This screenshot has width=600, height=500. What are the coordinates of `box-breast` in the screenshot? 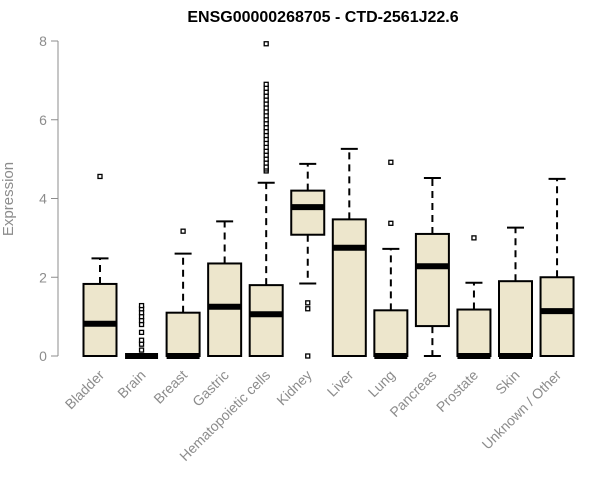 It's located at (183, 293).